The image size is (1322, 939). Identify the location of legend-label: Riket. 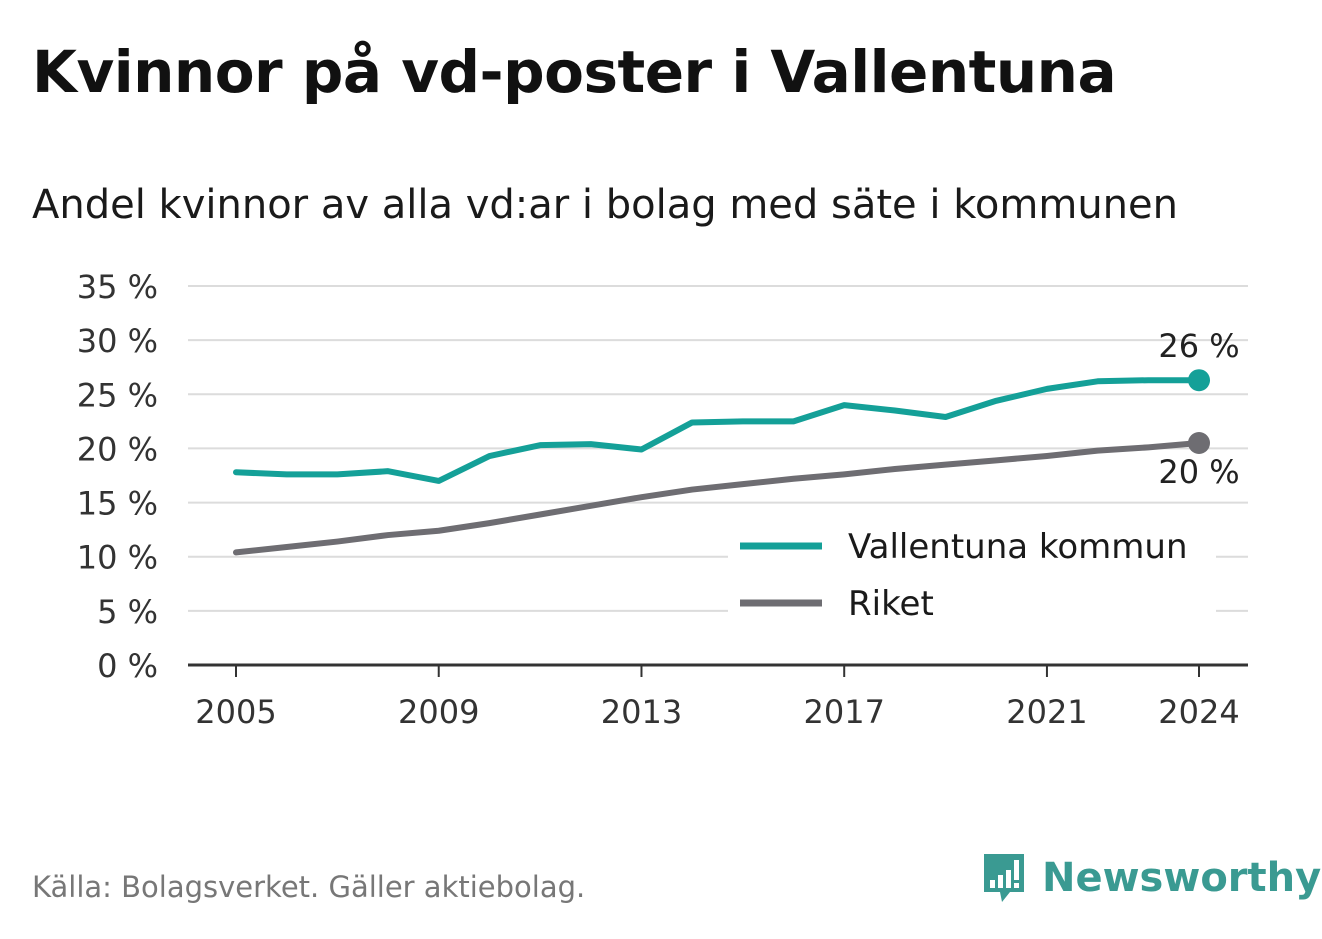
(891, 604).